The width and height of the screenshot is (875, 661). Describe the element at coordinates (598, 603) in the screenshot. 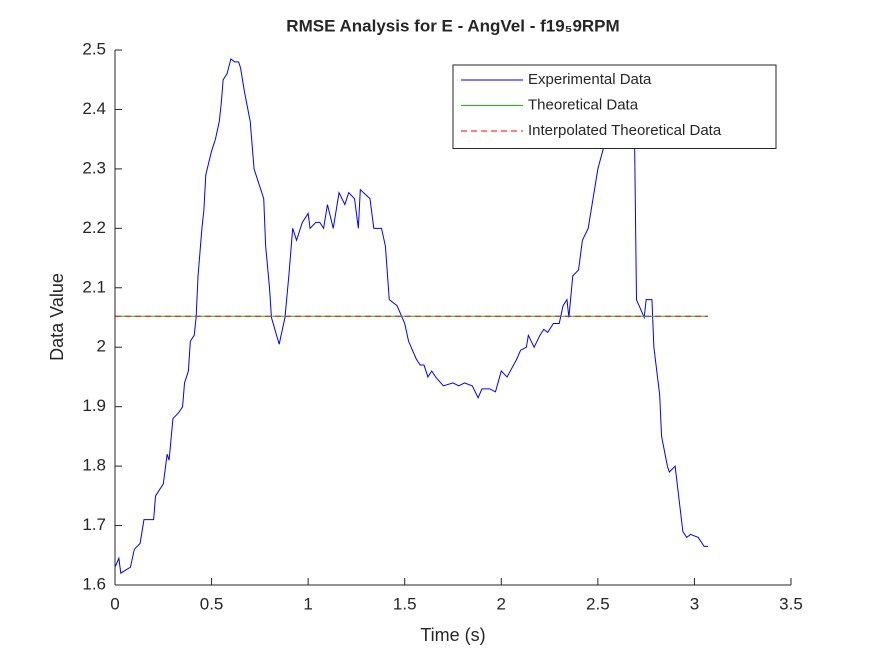

I see `x-tick-label: 2.5` at that location.